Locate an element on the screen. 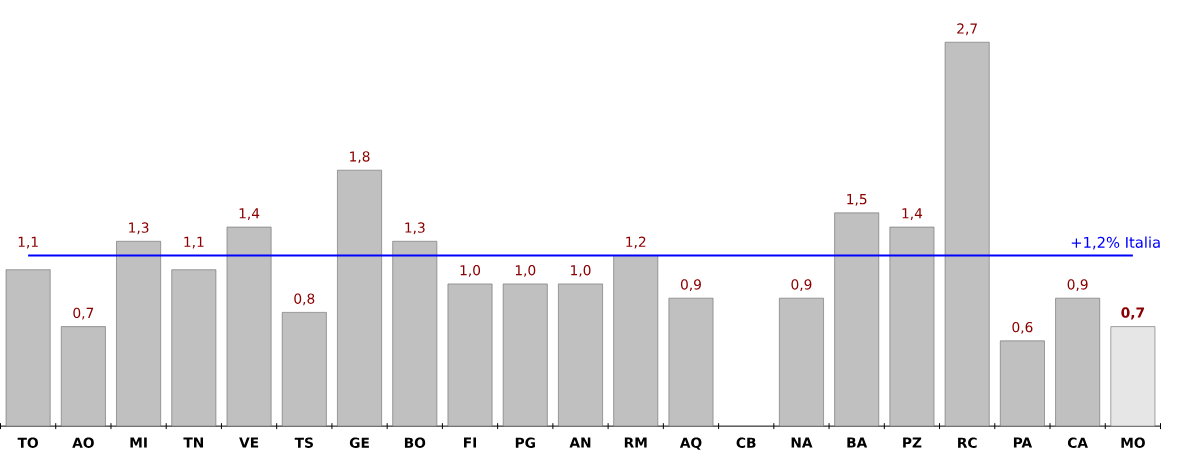 The height and width of the screenshot is (470, 1198). x-tick-label: VE is located at coordinates (249, 442).